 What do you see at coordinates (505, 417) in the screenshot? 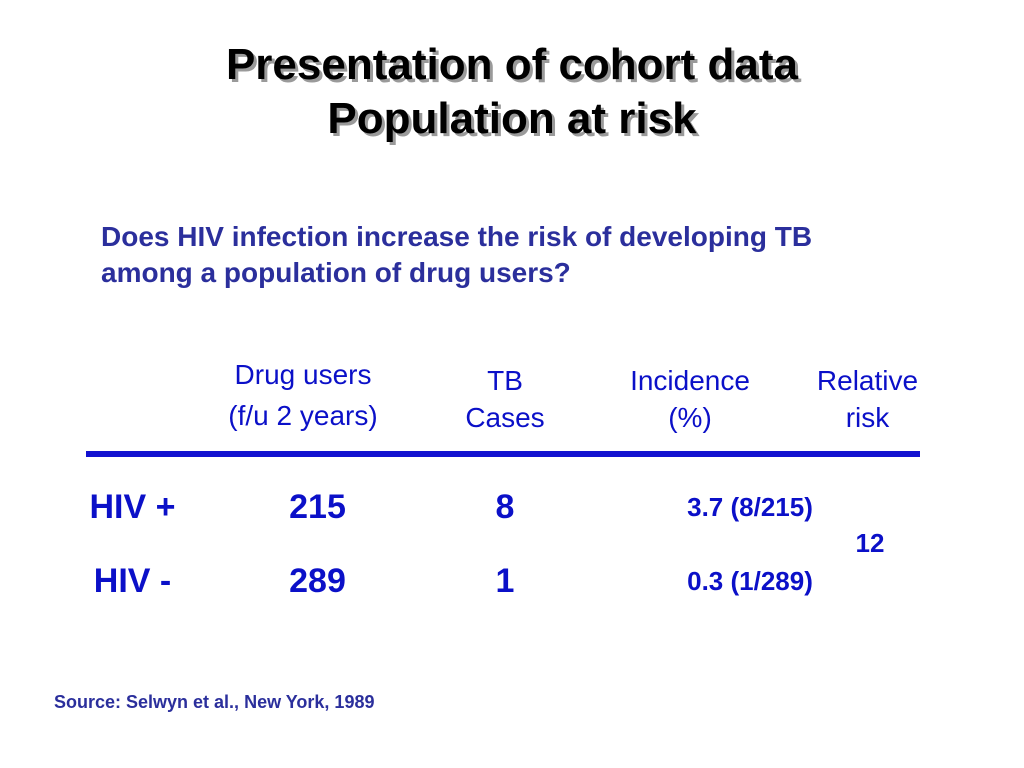
I see `header-tb-line-2: Cases` at bounding box center [505, 417].